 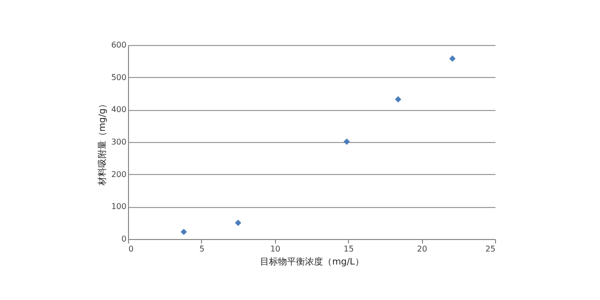 I want to click on y-tick-label: 300, so click(x=118, y=142).